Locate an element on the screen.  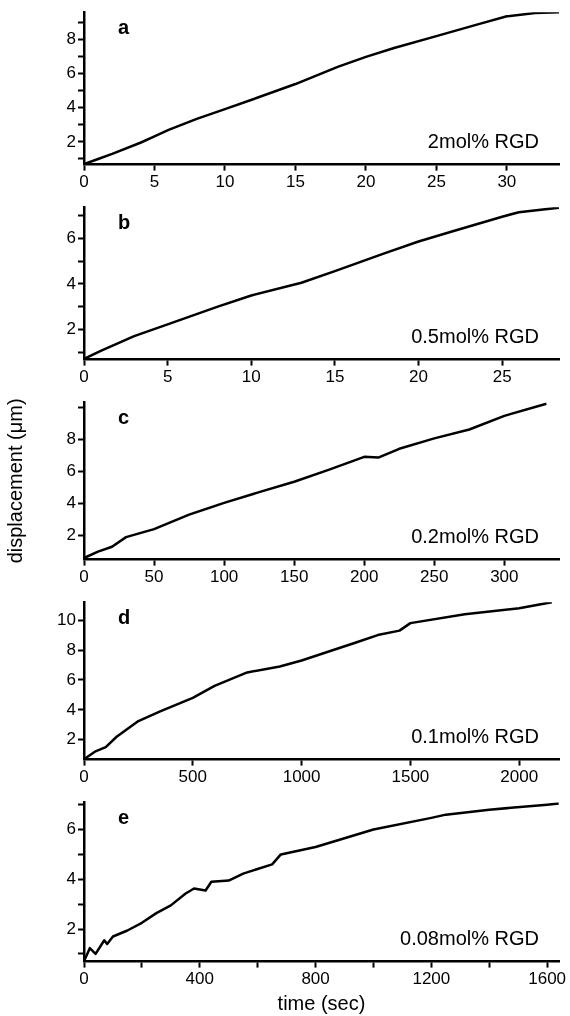
x-axis-title: time (sec) is located at coordinates (321, 1002).